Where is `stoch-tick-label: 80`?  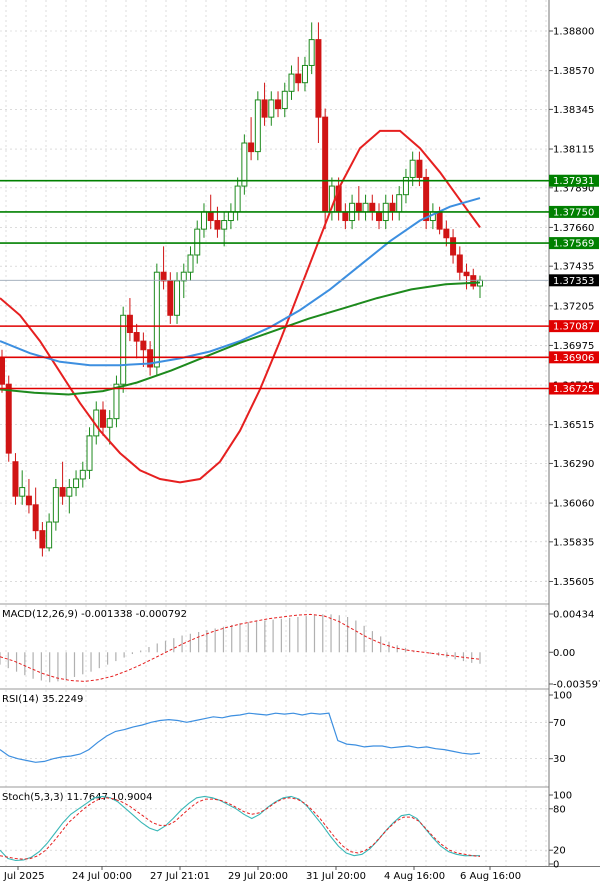
stoch-tick-label: 80 is located at coordinates (559, 809).